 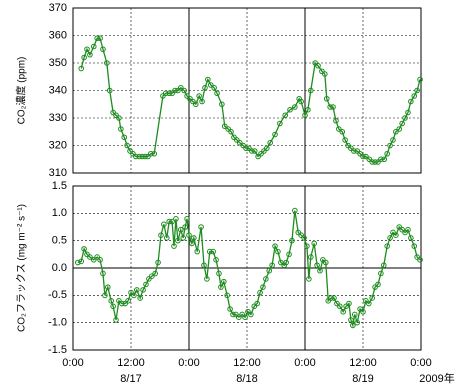 I want to click on y-tick-label: 350, so click(x=58, y=63).